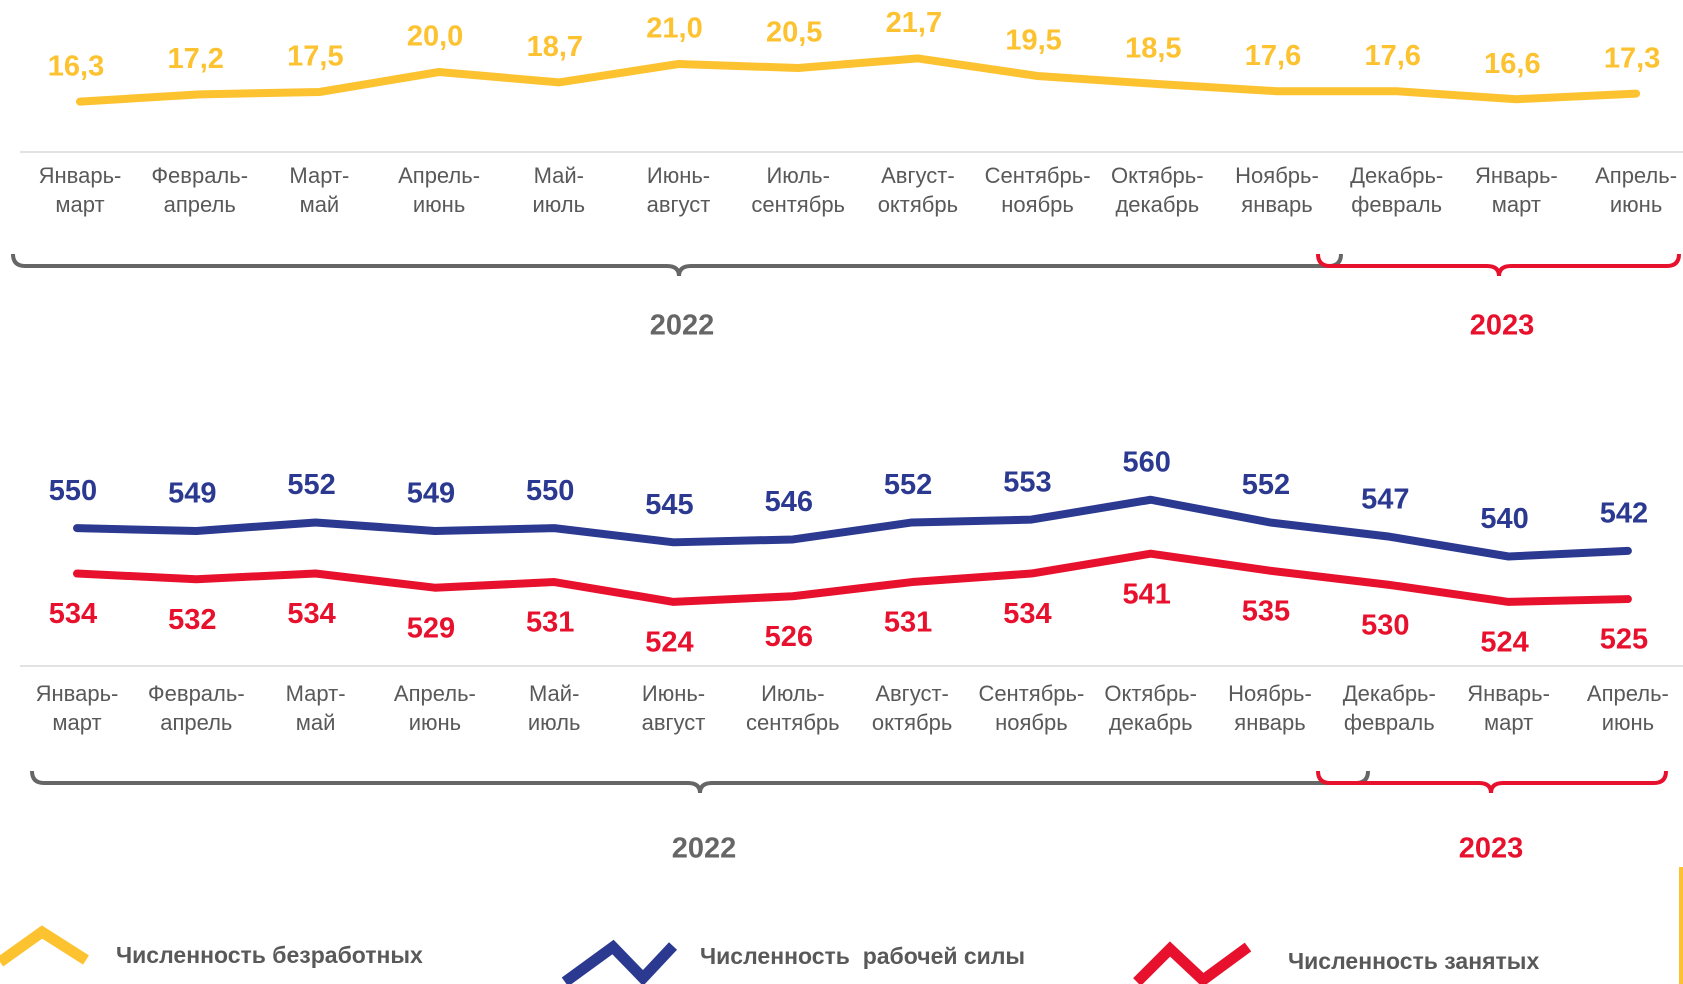 This screenshot has width=1683, height=984. Describe the element at coordinates (1153, 49) in the screenshot. I see `data-label: 18,5` at that location.